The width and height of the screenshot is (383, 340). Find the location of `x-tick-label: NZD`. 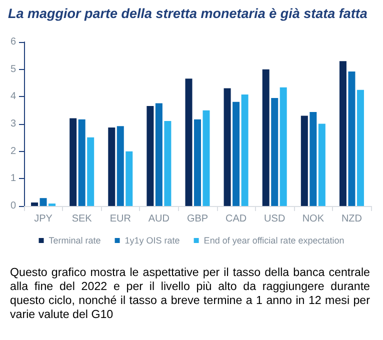

x-tick-label: NZD is located at coordinates (351, 219).